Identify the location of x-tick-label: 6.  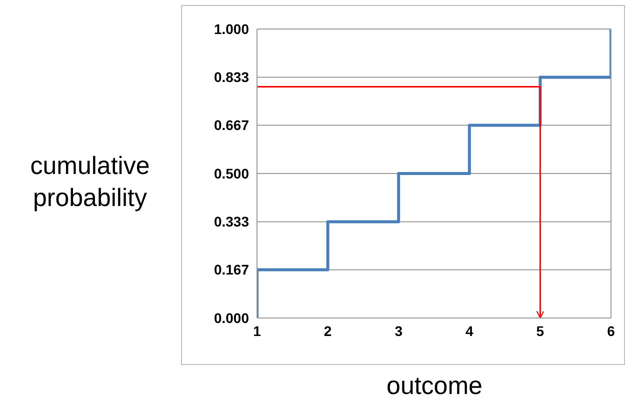
(611, 330).